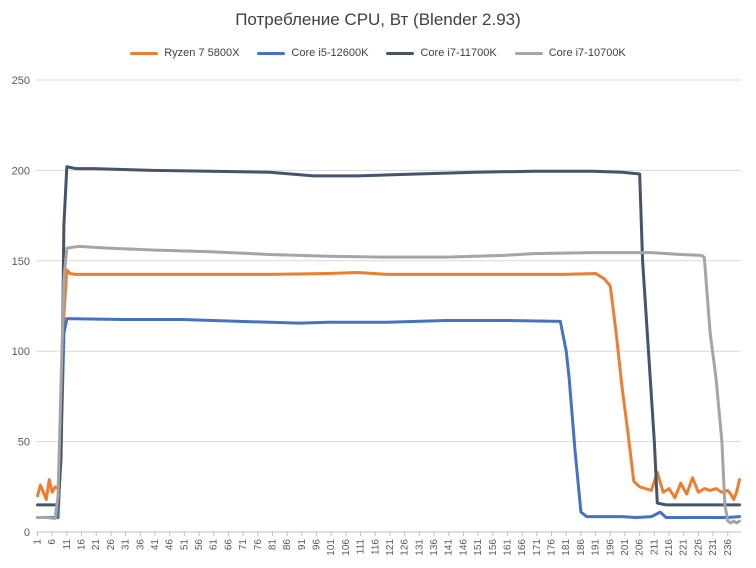 The image size is (756, 568). I want to click on x-tick-label: 111, so click(361, 547).